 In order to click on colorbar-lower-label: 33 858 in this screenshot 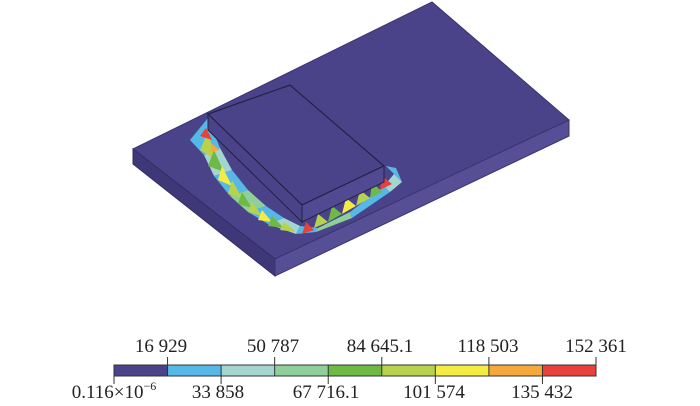, I will do `click(218, 392)`.